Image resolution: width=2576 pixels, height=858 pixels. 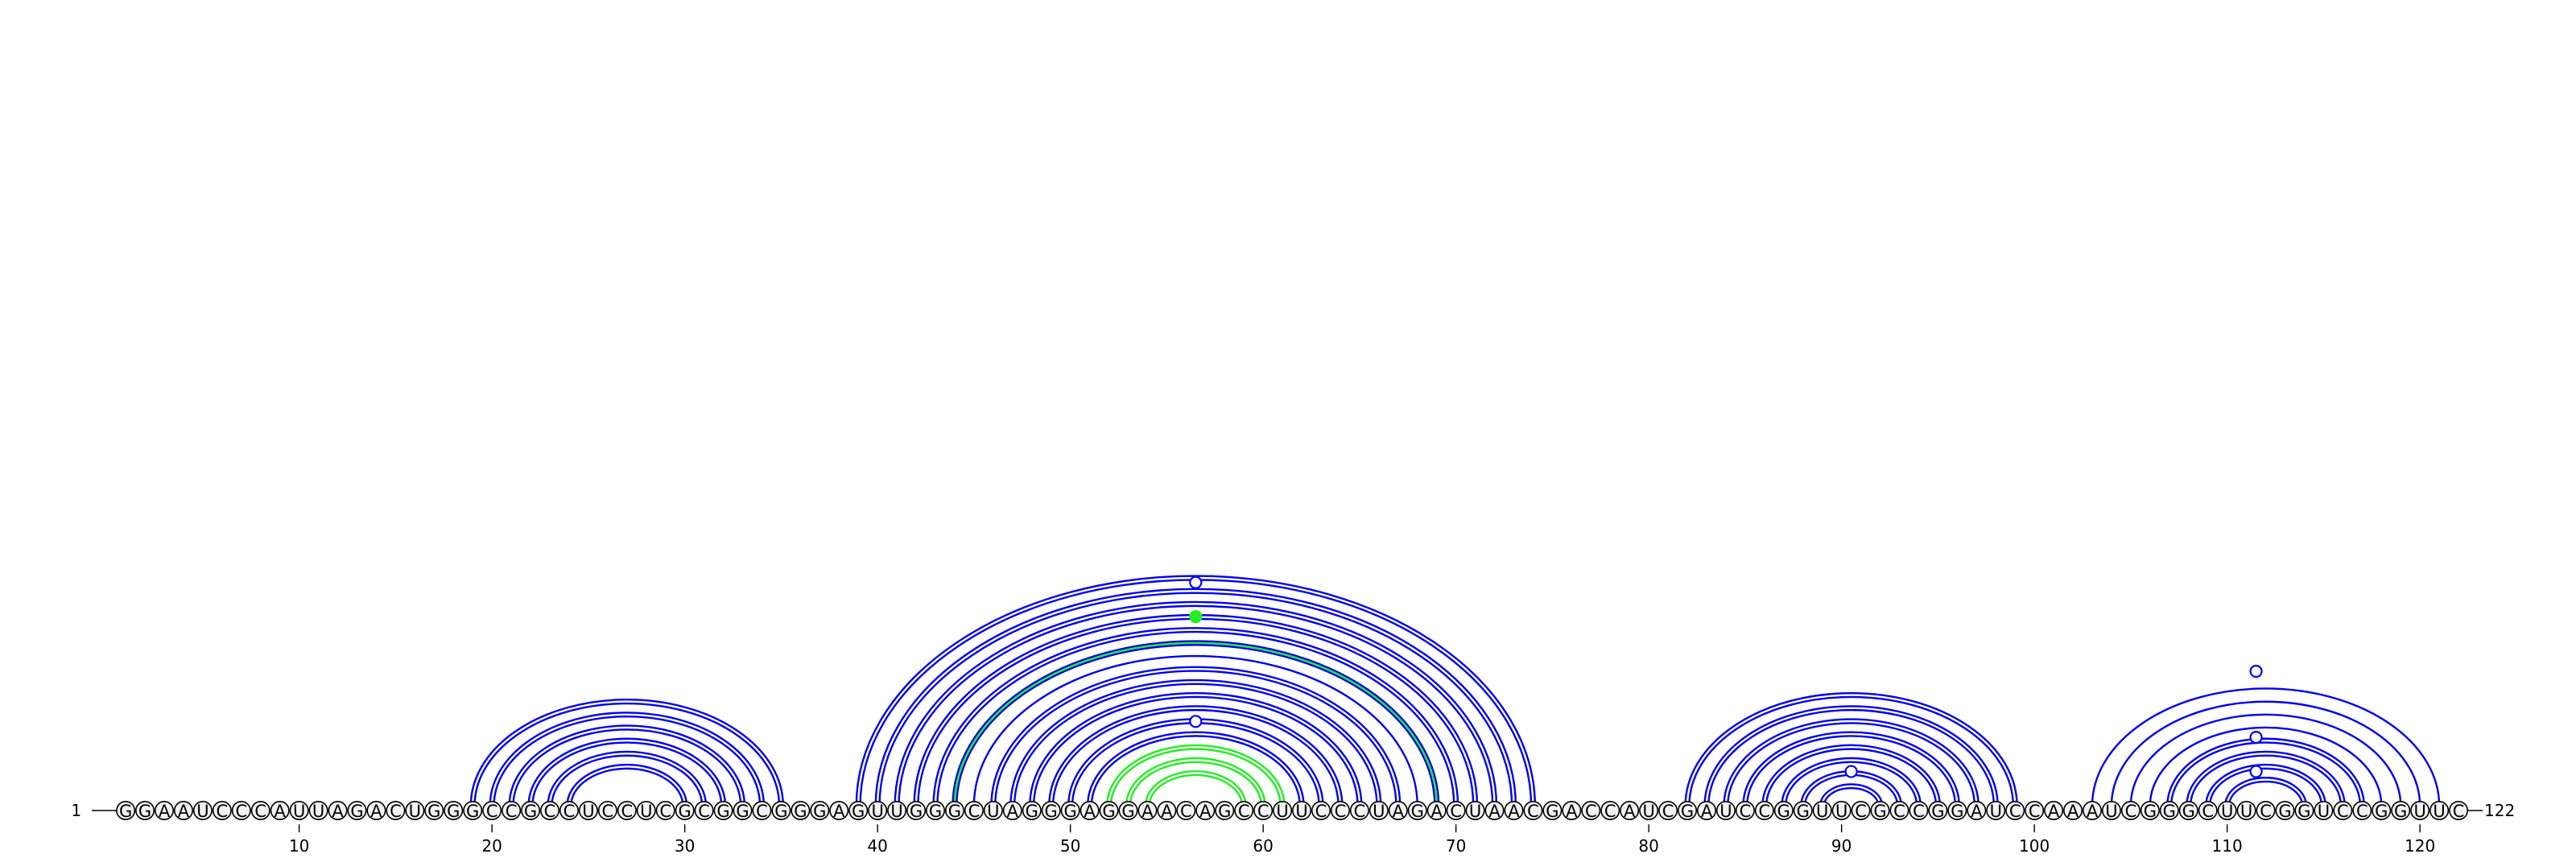 What do you see at coordinates (1456, 846) in the screenshot?
I see `position-tick-label: 70` at bounding box center [1456, 846].